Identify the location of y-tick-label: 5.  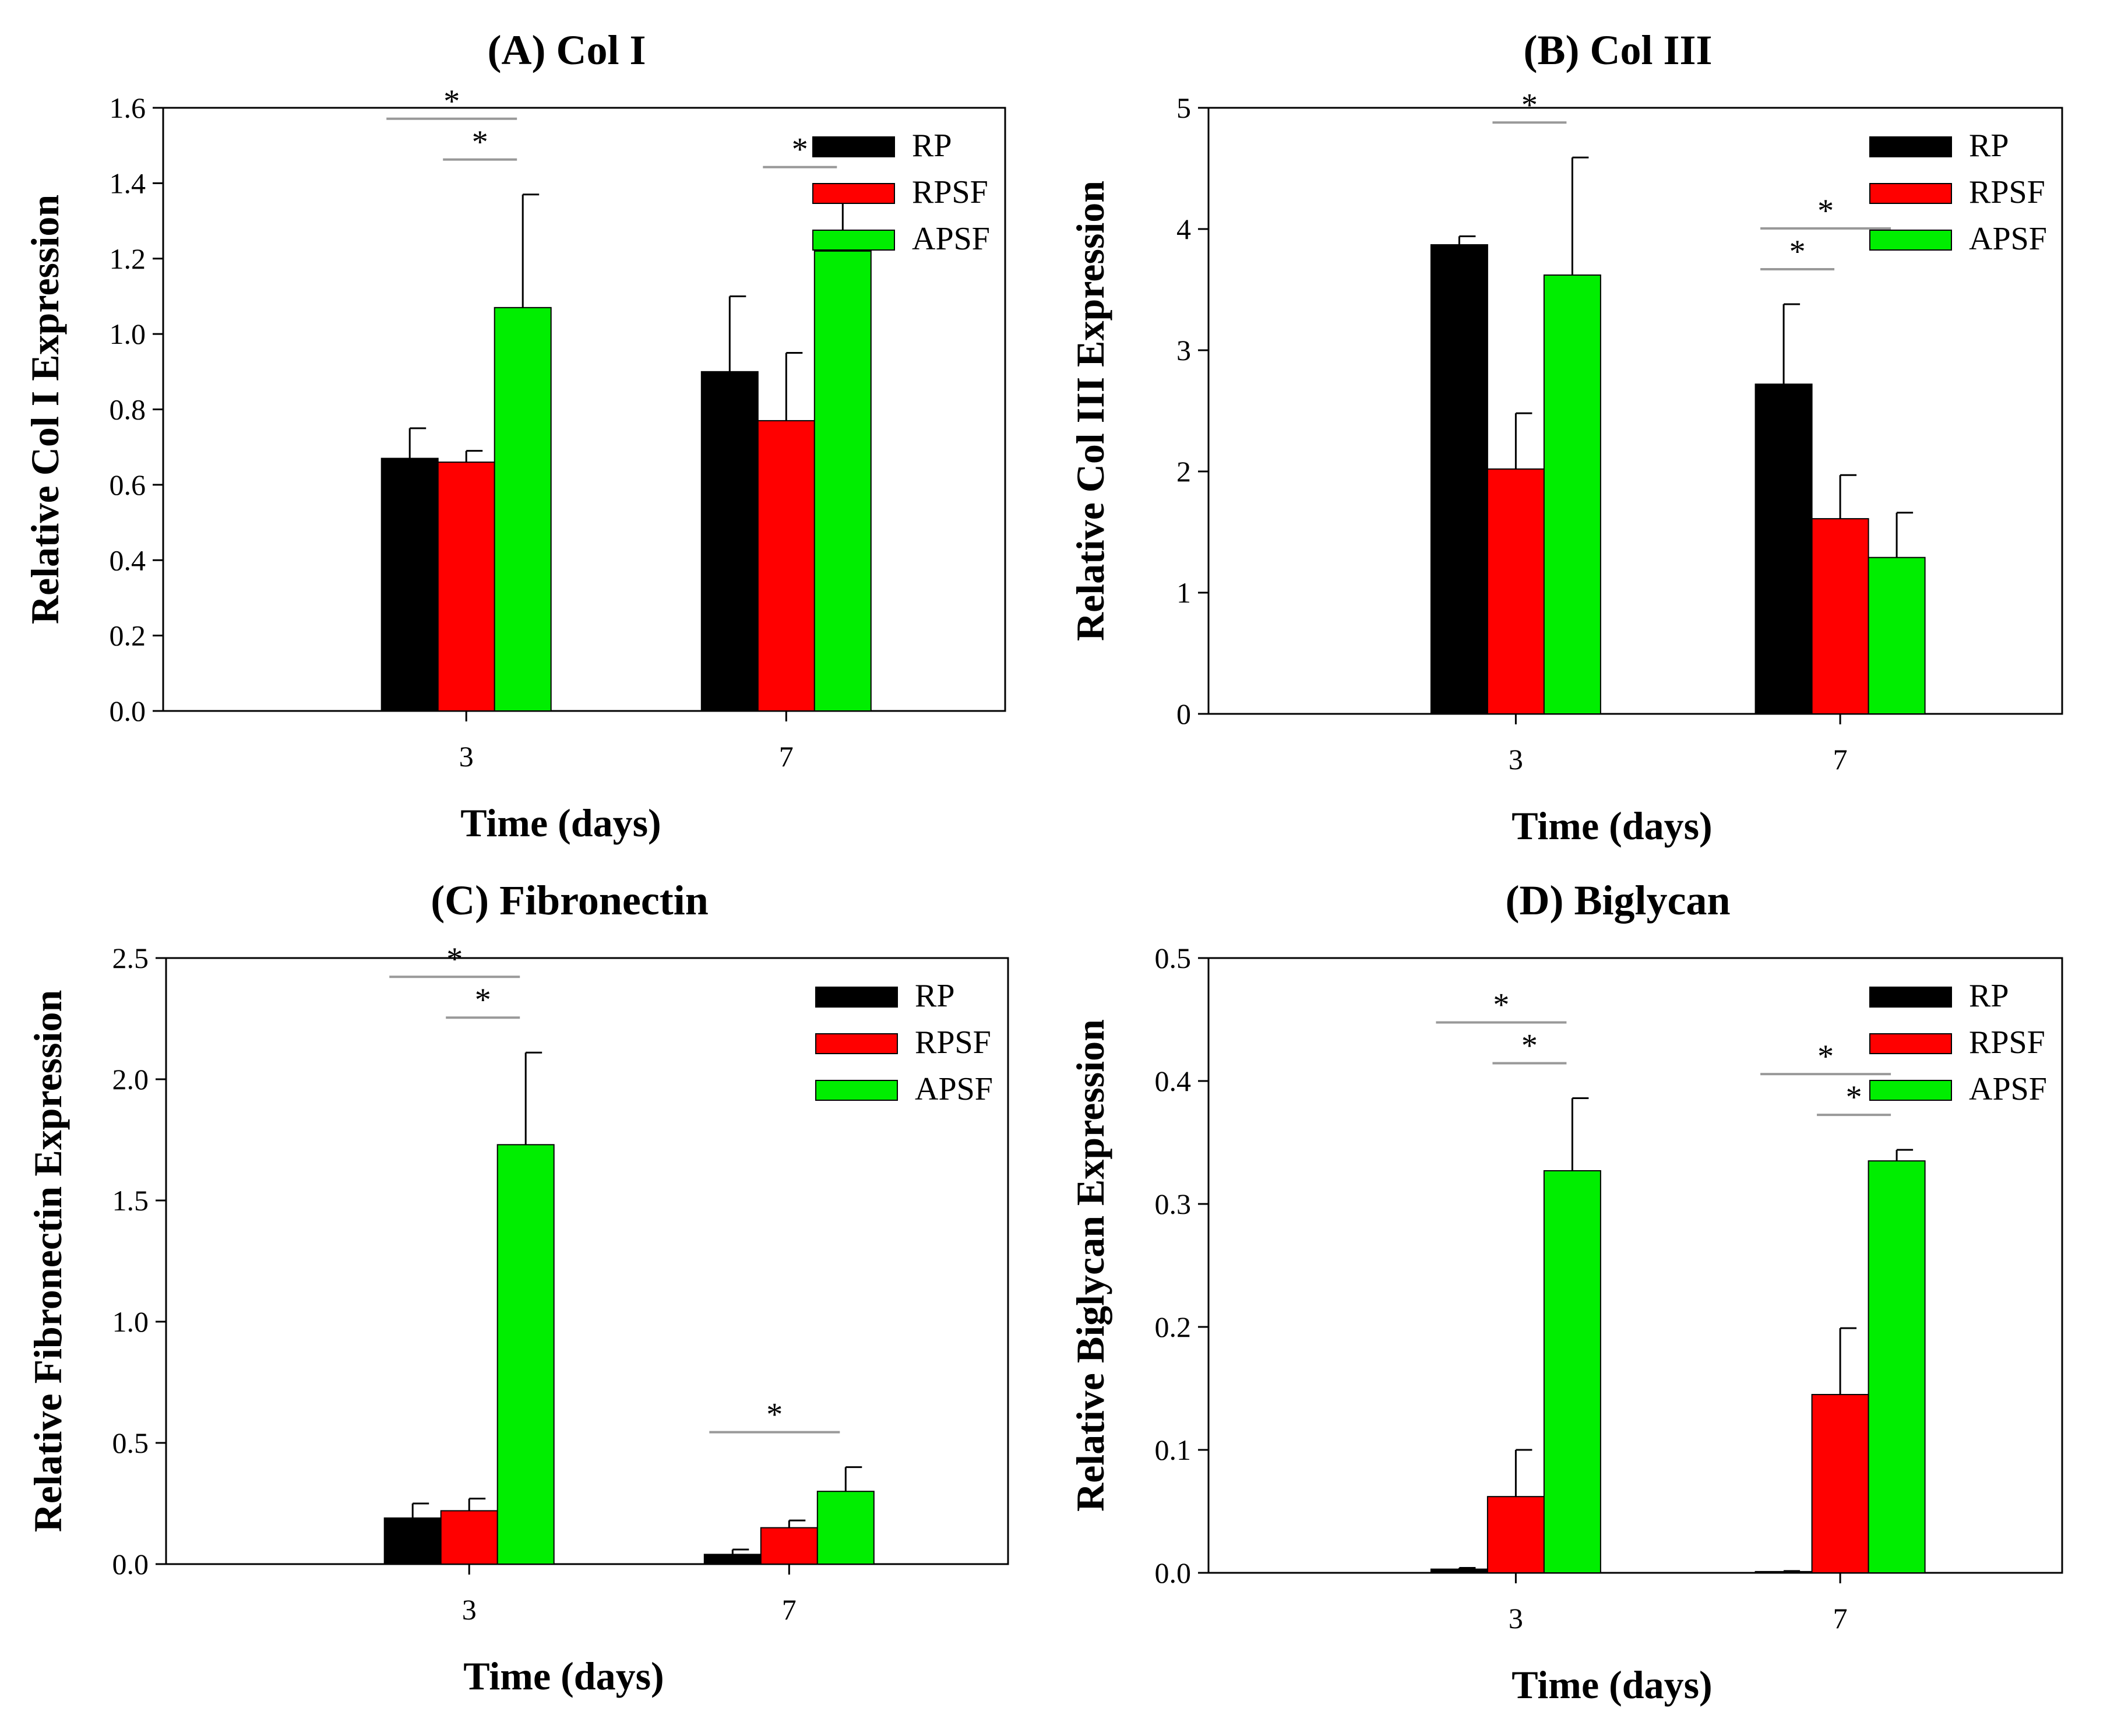
(1183, 108).